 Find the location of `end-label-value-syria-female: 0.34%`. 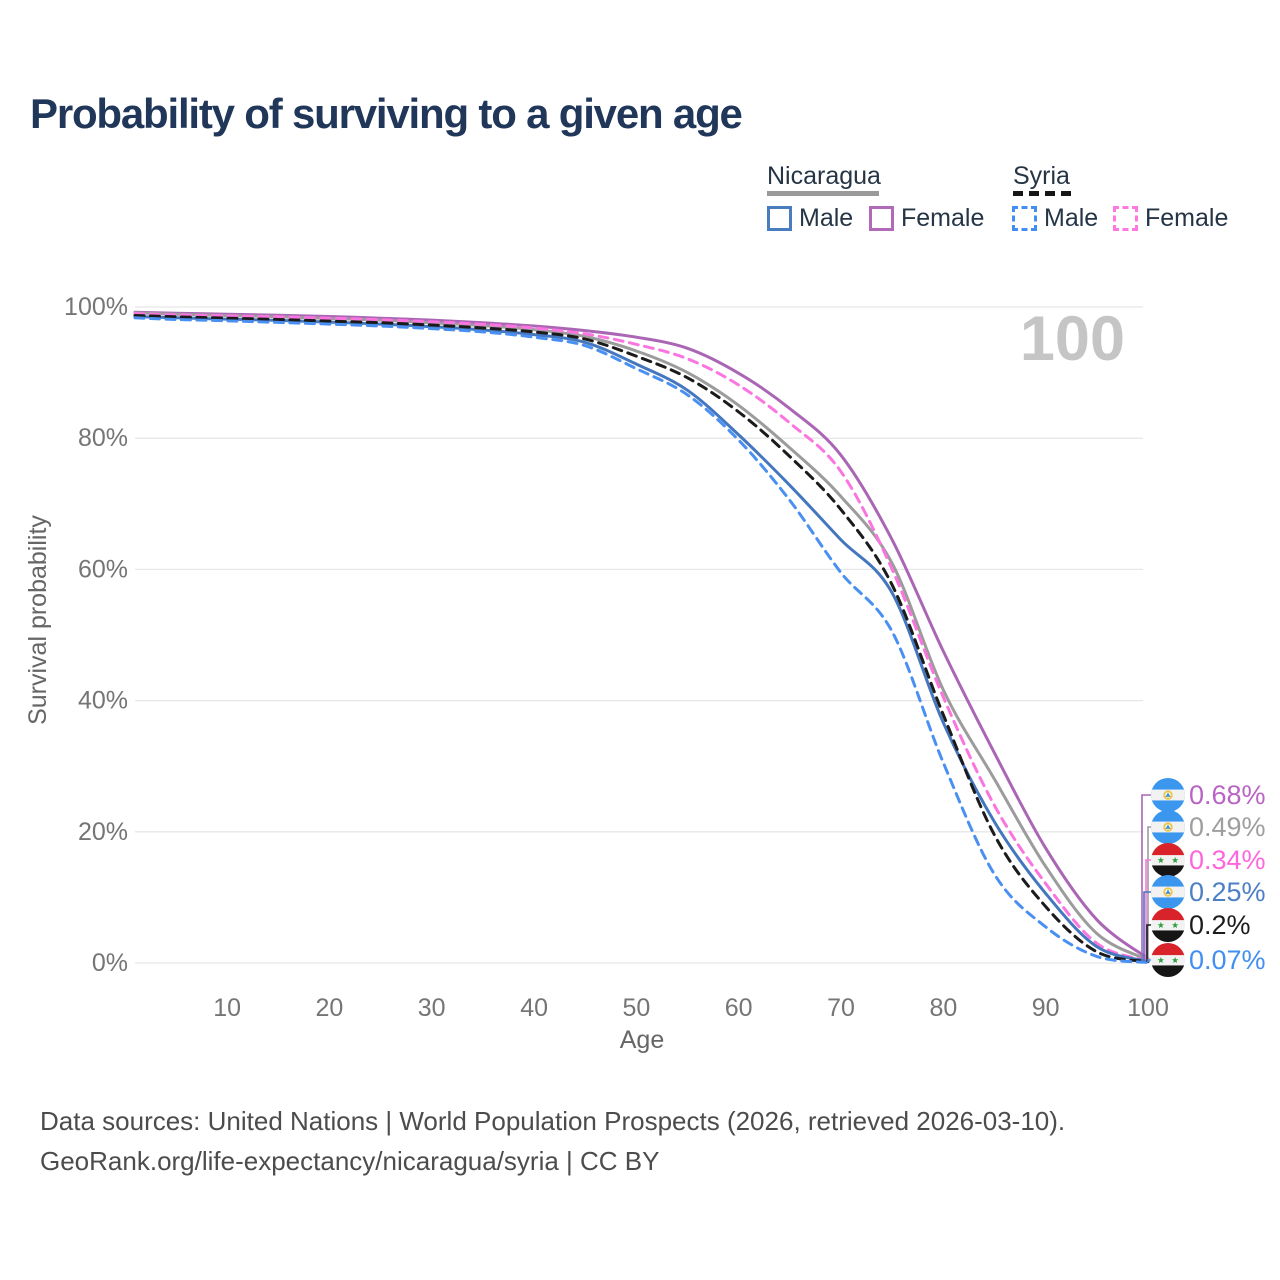

end-label-value-syria-female: 0.34% is located at coordinates (1227, 860).